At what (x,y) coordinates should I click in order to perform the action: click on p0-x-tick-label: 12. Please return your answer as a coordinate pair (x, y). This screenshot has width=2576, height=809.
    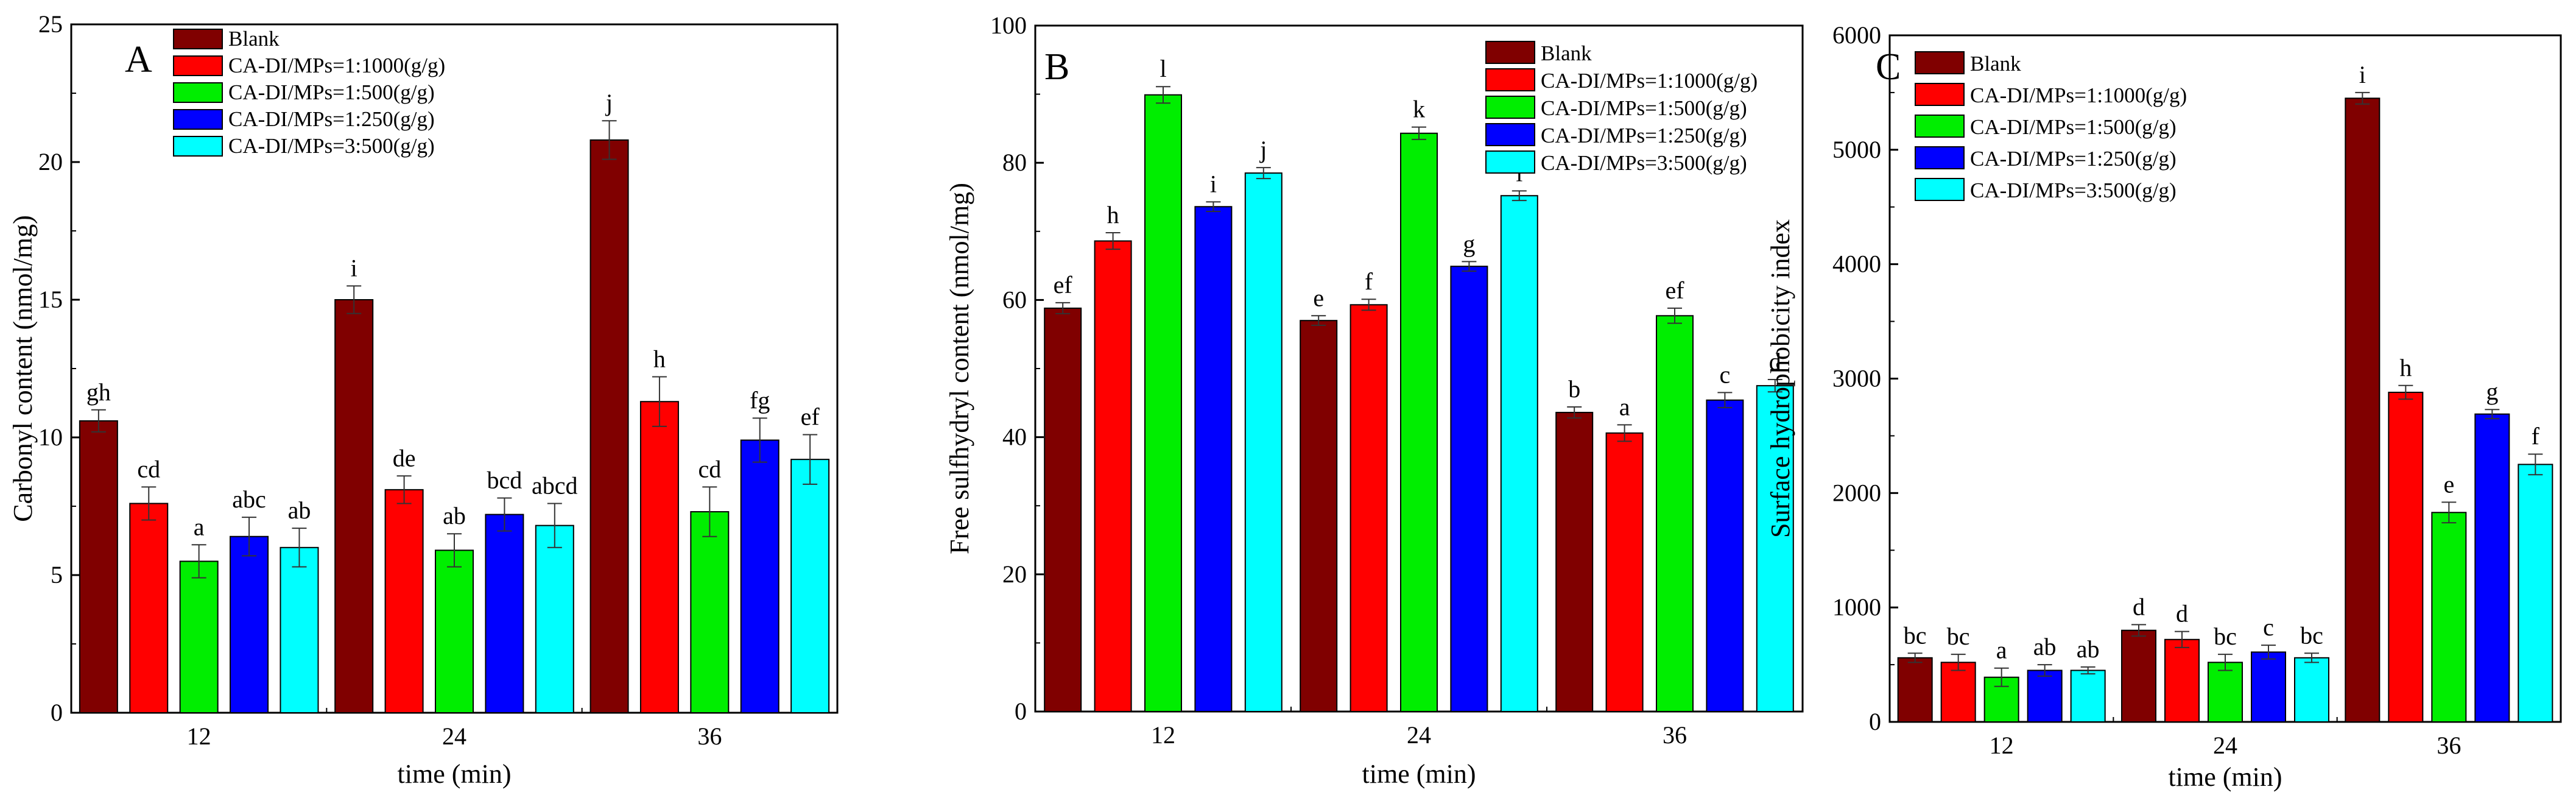
    Looking at the image, I should click on (199, 736).